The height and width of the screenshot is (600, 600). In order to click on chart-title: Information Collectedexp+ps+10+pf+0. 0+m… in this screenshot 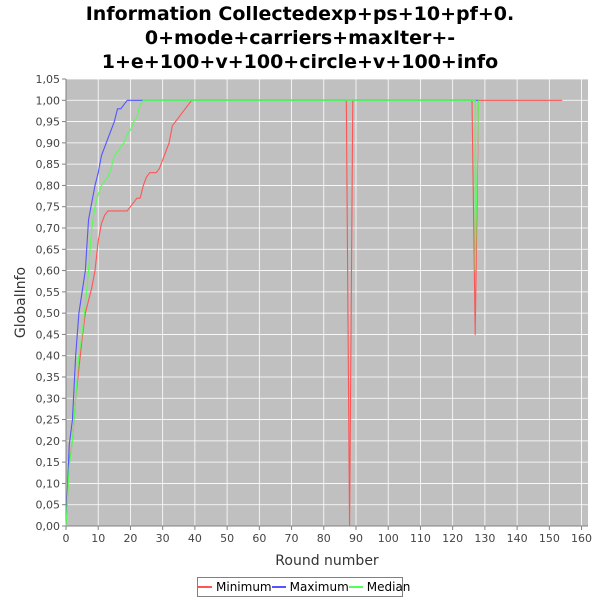, I will do `click(300, 38)`.